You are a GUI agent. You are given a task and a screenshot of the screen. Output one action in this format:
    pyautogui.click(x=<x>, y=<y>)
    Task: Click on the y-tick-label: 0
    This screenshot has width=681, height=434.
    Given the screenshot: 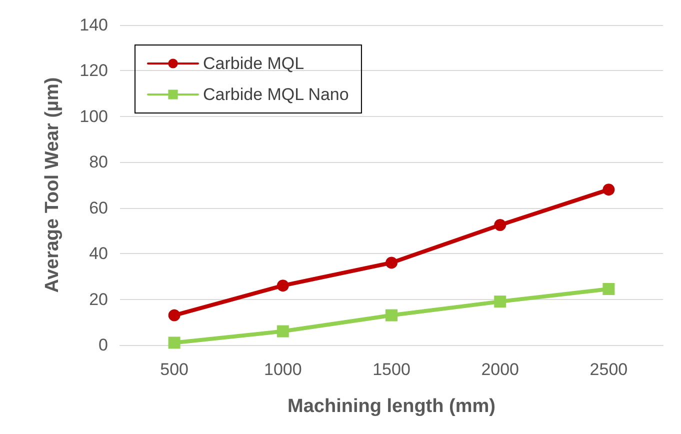 What is the action you would take?
    pyautogui.click(x=103, y=345)
    